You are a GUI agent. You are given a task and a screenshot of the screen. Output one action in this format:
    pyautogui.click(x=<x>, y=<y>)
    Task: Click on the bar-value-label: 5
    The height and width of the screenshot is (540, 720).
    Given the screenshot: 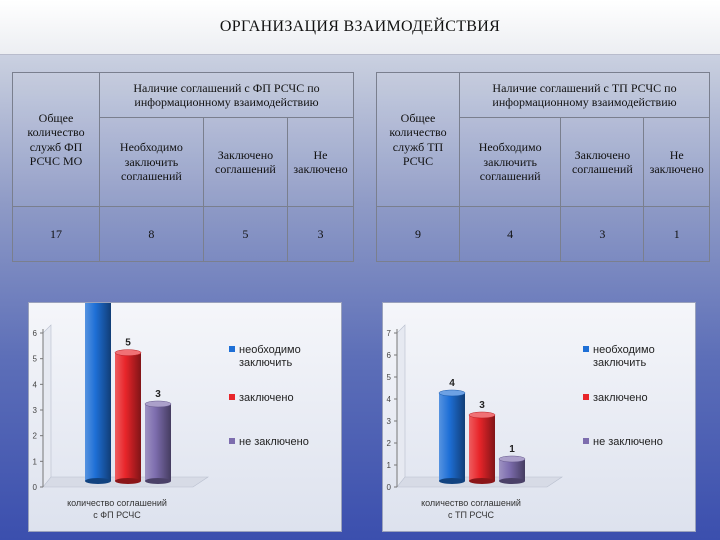 What is the action you would take?
    pyautogui.click(x=128, y=343)
    